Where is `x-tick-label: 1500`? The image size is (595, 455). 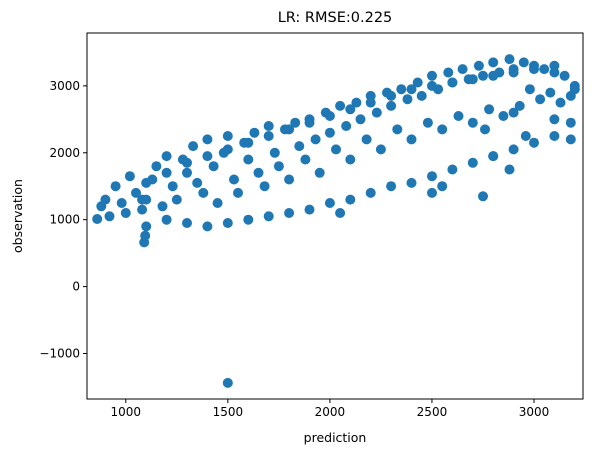
x-tick-label: 1500 is located at coordinates (228, 412).